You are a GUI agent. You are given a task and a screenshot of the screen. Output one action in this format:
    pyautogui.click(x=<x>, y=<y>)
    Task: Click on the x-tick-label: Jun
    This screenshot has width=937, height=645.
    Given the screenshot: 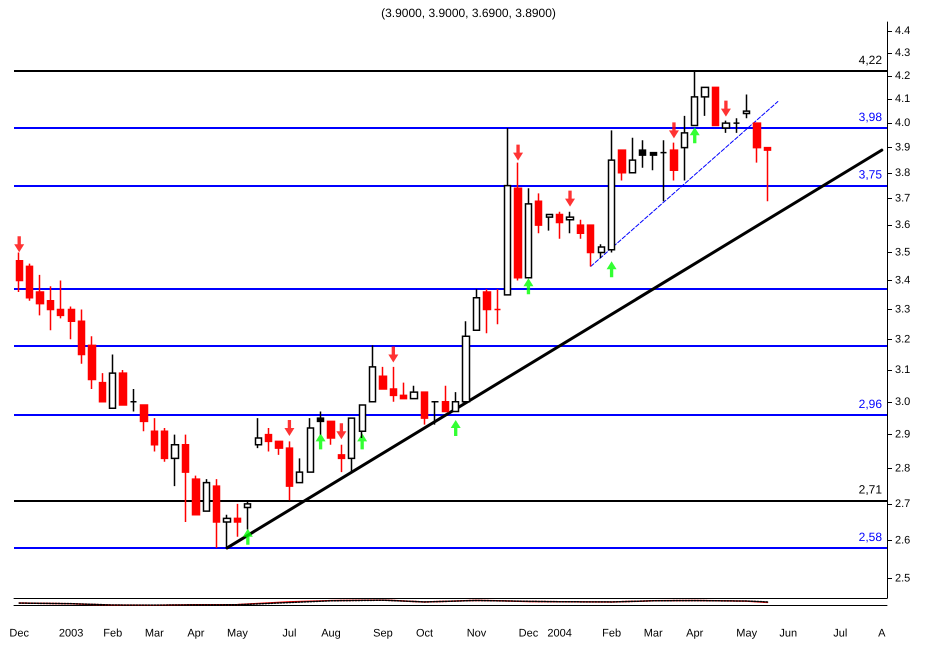 What is the action you would take?
    pyautogui.click(x=788, y=634)
    